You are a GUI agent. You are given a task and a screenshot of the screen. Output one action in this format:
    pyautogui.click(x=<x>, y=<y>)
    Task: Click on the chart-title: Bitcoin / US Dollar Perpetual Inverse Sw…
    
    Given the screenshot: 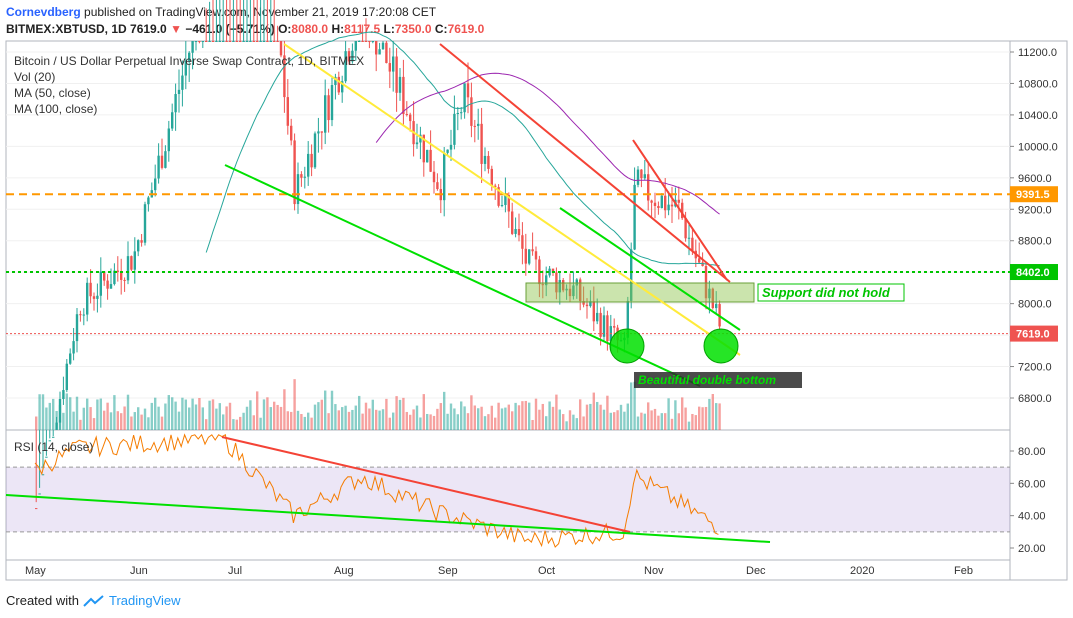 What is the action you would take?
    pyautogui.click(x=189, y=61)
    